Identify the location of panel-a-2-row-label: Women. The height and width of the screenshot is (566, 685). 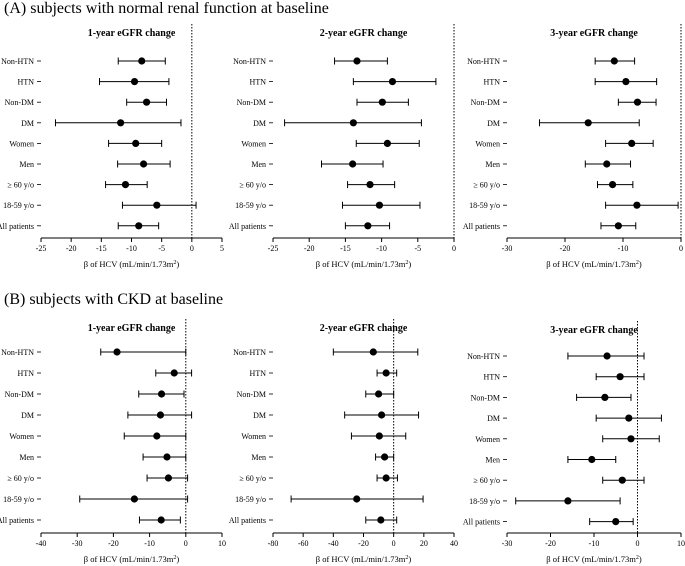
(253, 143).